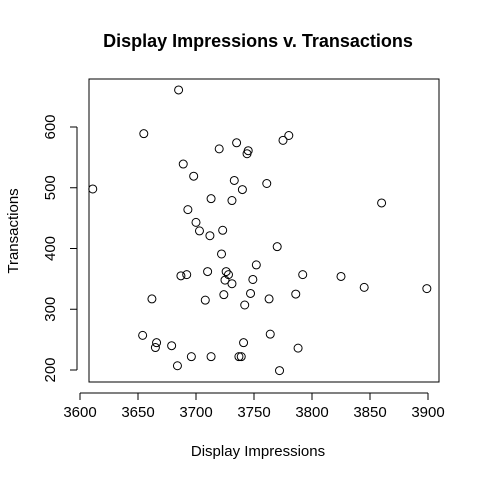 This screenshot has height=480, width=480. Describe the element at coordinates (13, 230) in the screenshot. I see `y-axis-label: Transactions` at that location.